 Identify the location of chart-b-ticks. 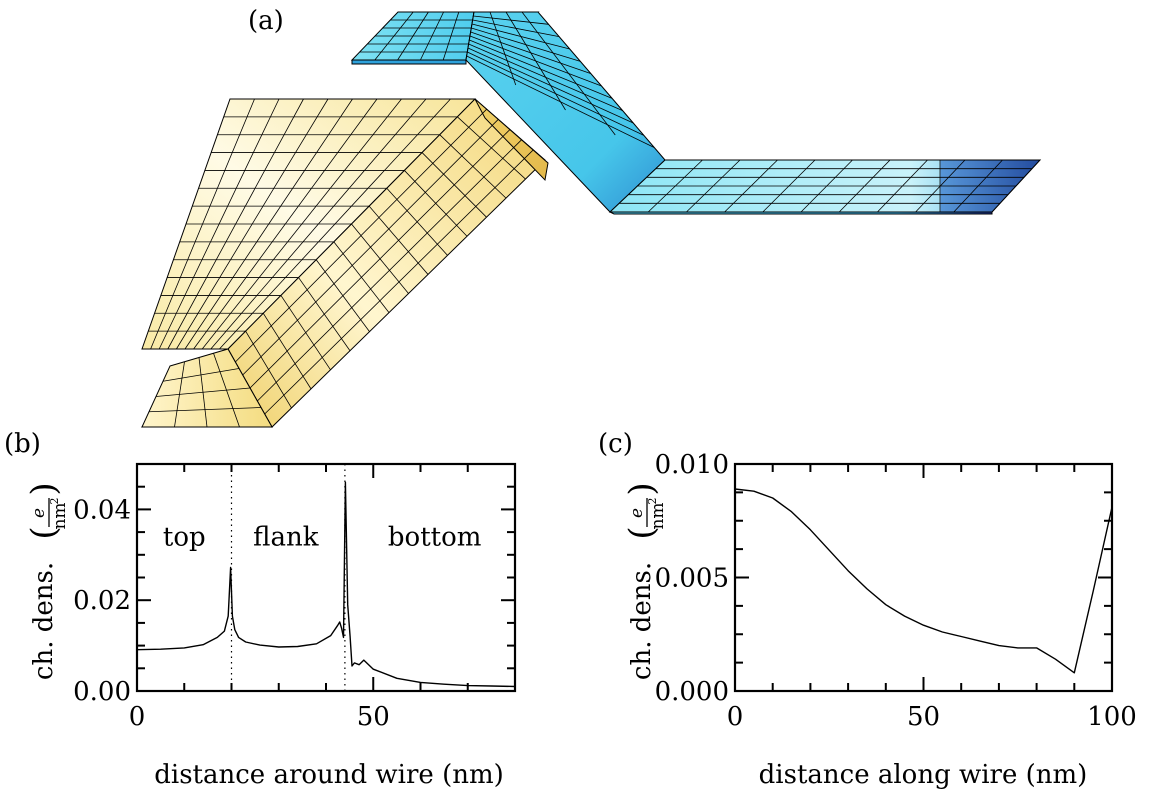
(326, 577).